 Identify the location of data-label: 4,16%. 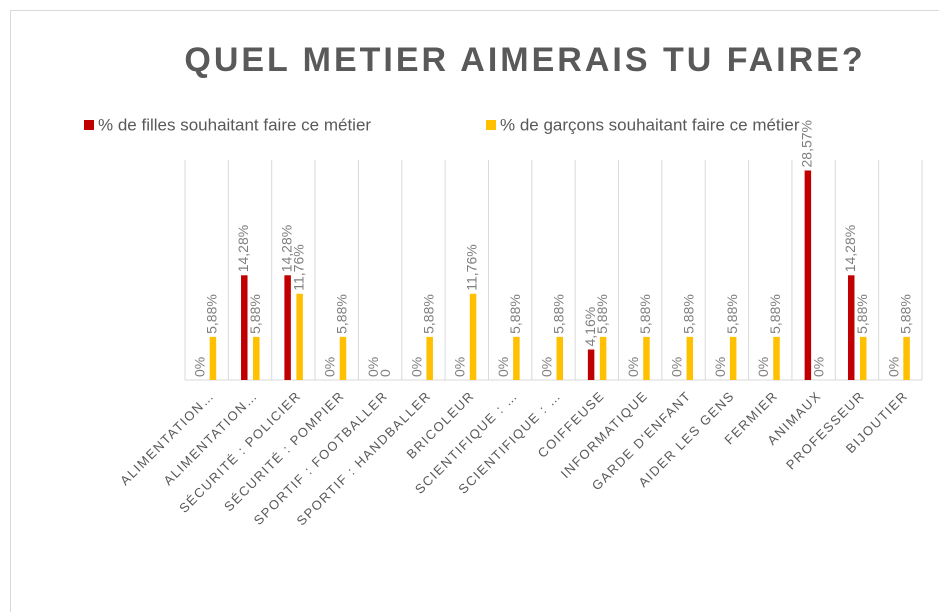
(590, 327).